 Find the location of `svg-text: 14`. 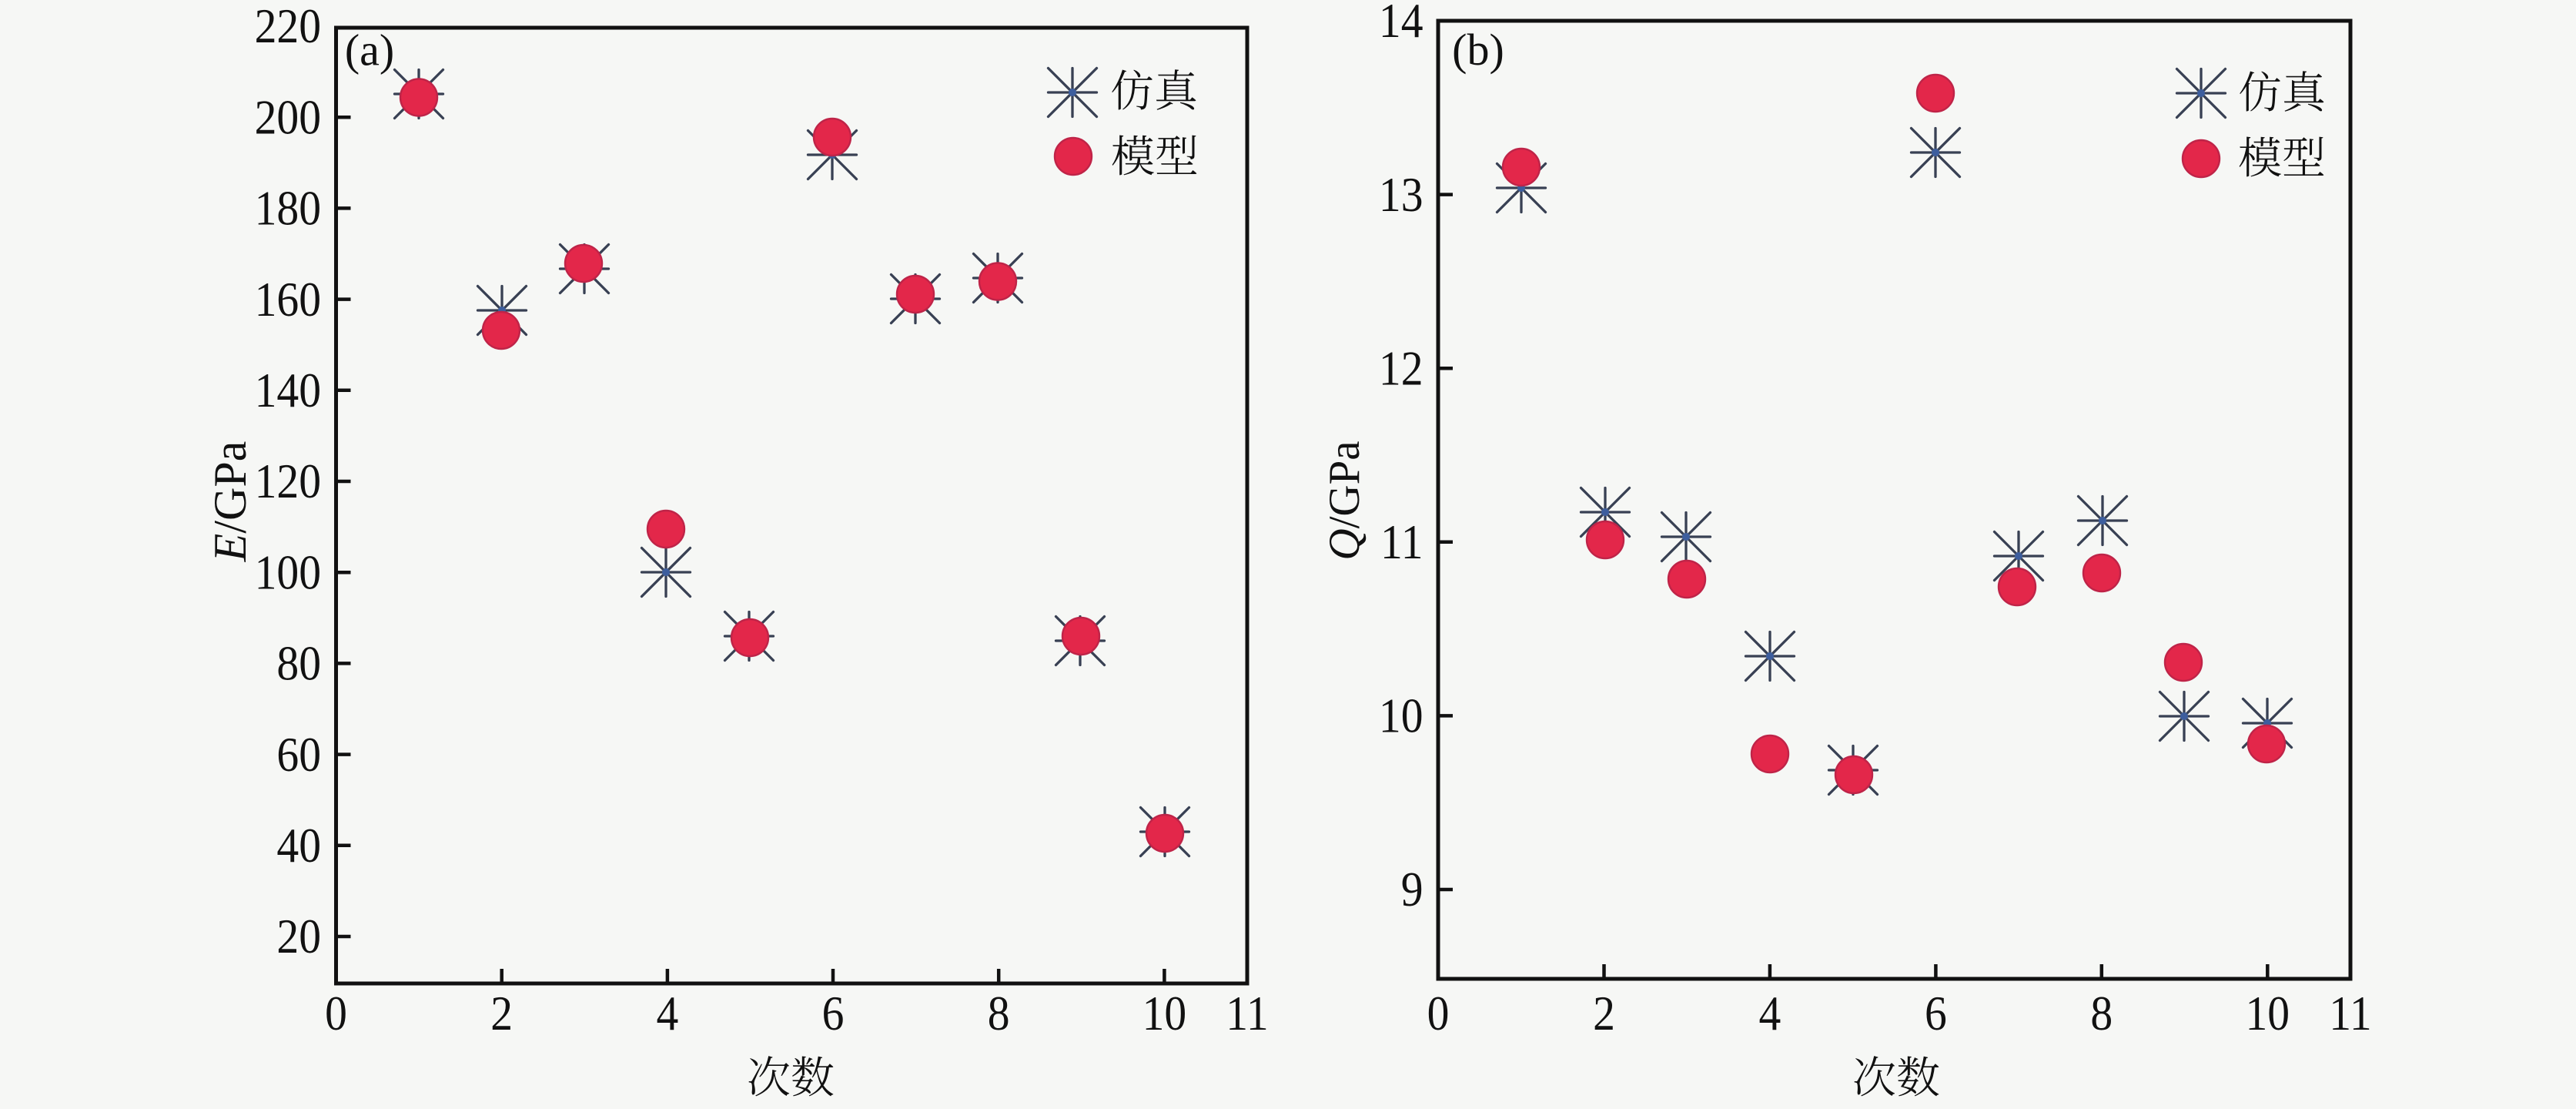

svg-text: 14 is located at coordinates (1401, 24).